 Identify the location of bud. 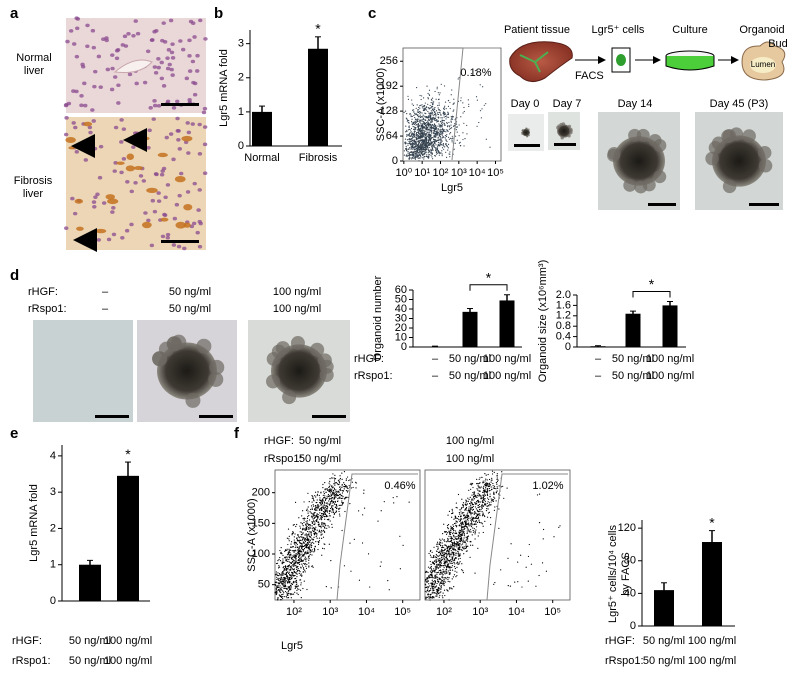
(712, 159).